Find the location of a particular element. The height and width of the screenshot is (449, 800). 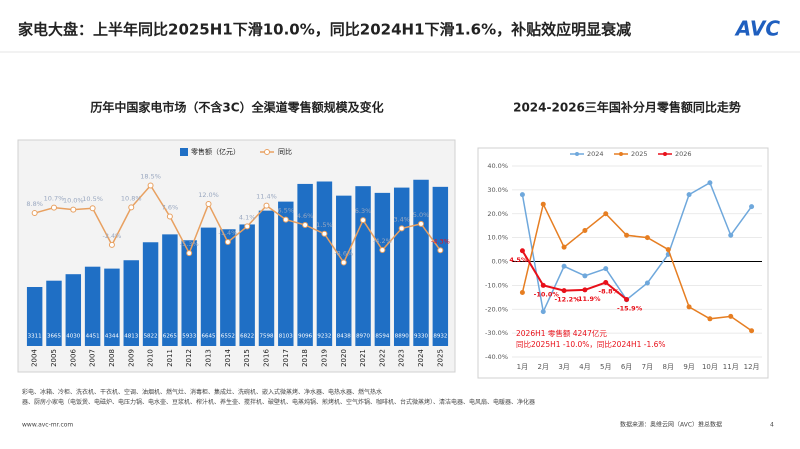

x-tick-label: 2月 is located at coordinates (543, 367).